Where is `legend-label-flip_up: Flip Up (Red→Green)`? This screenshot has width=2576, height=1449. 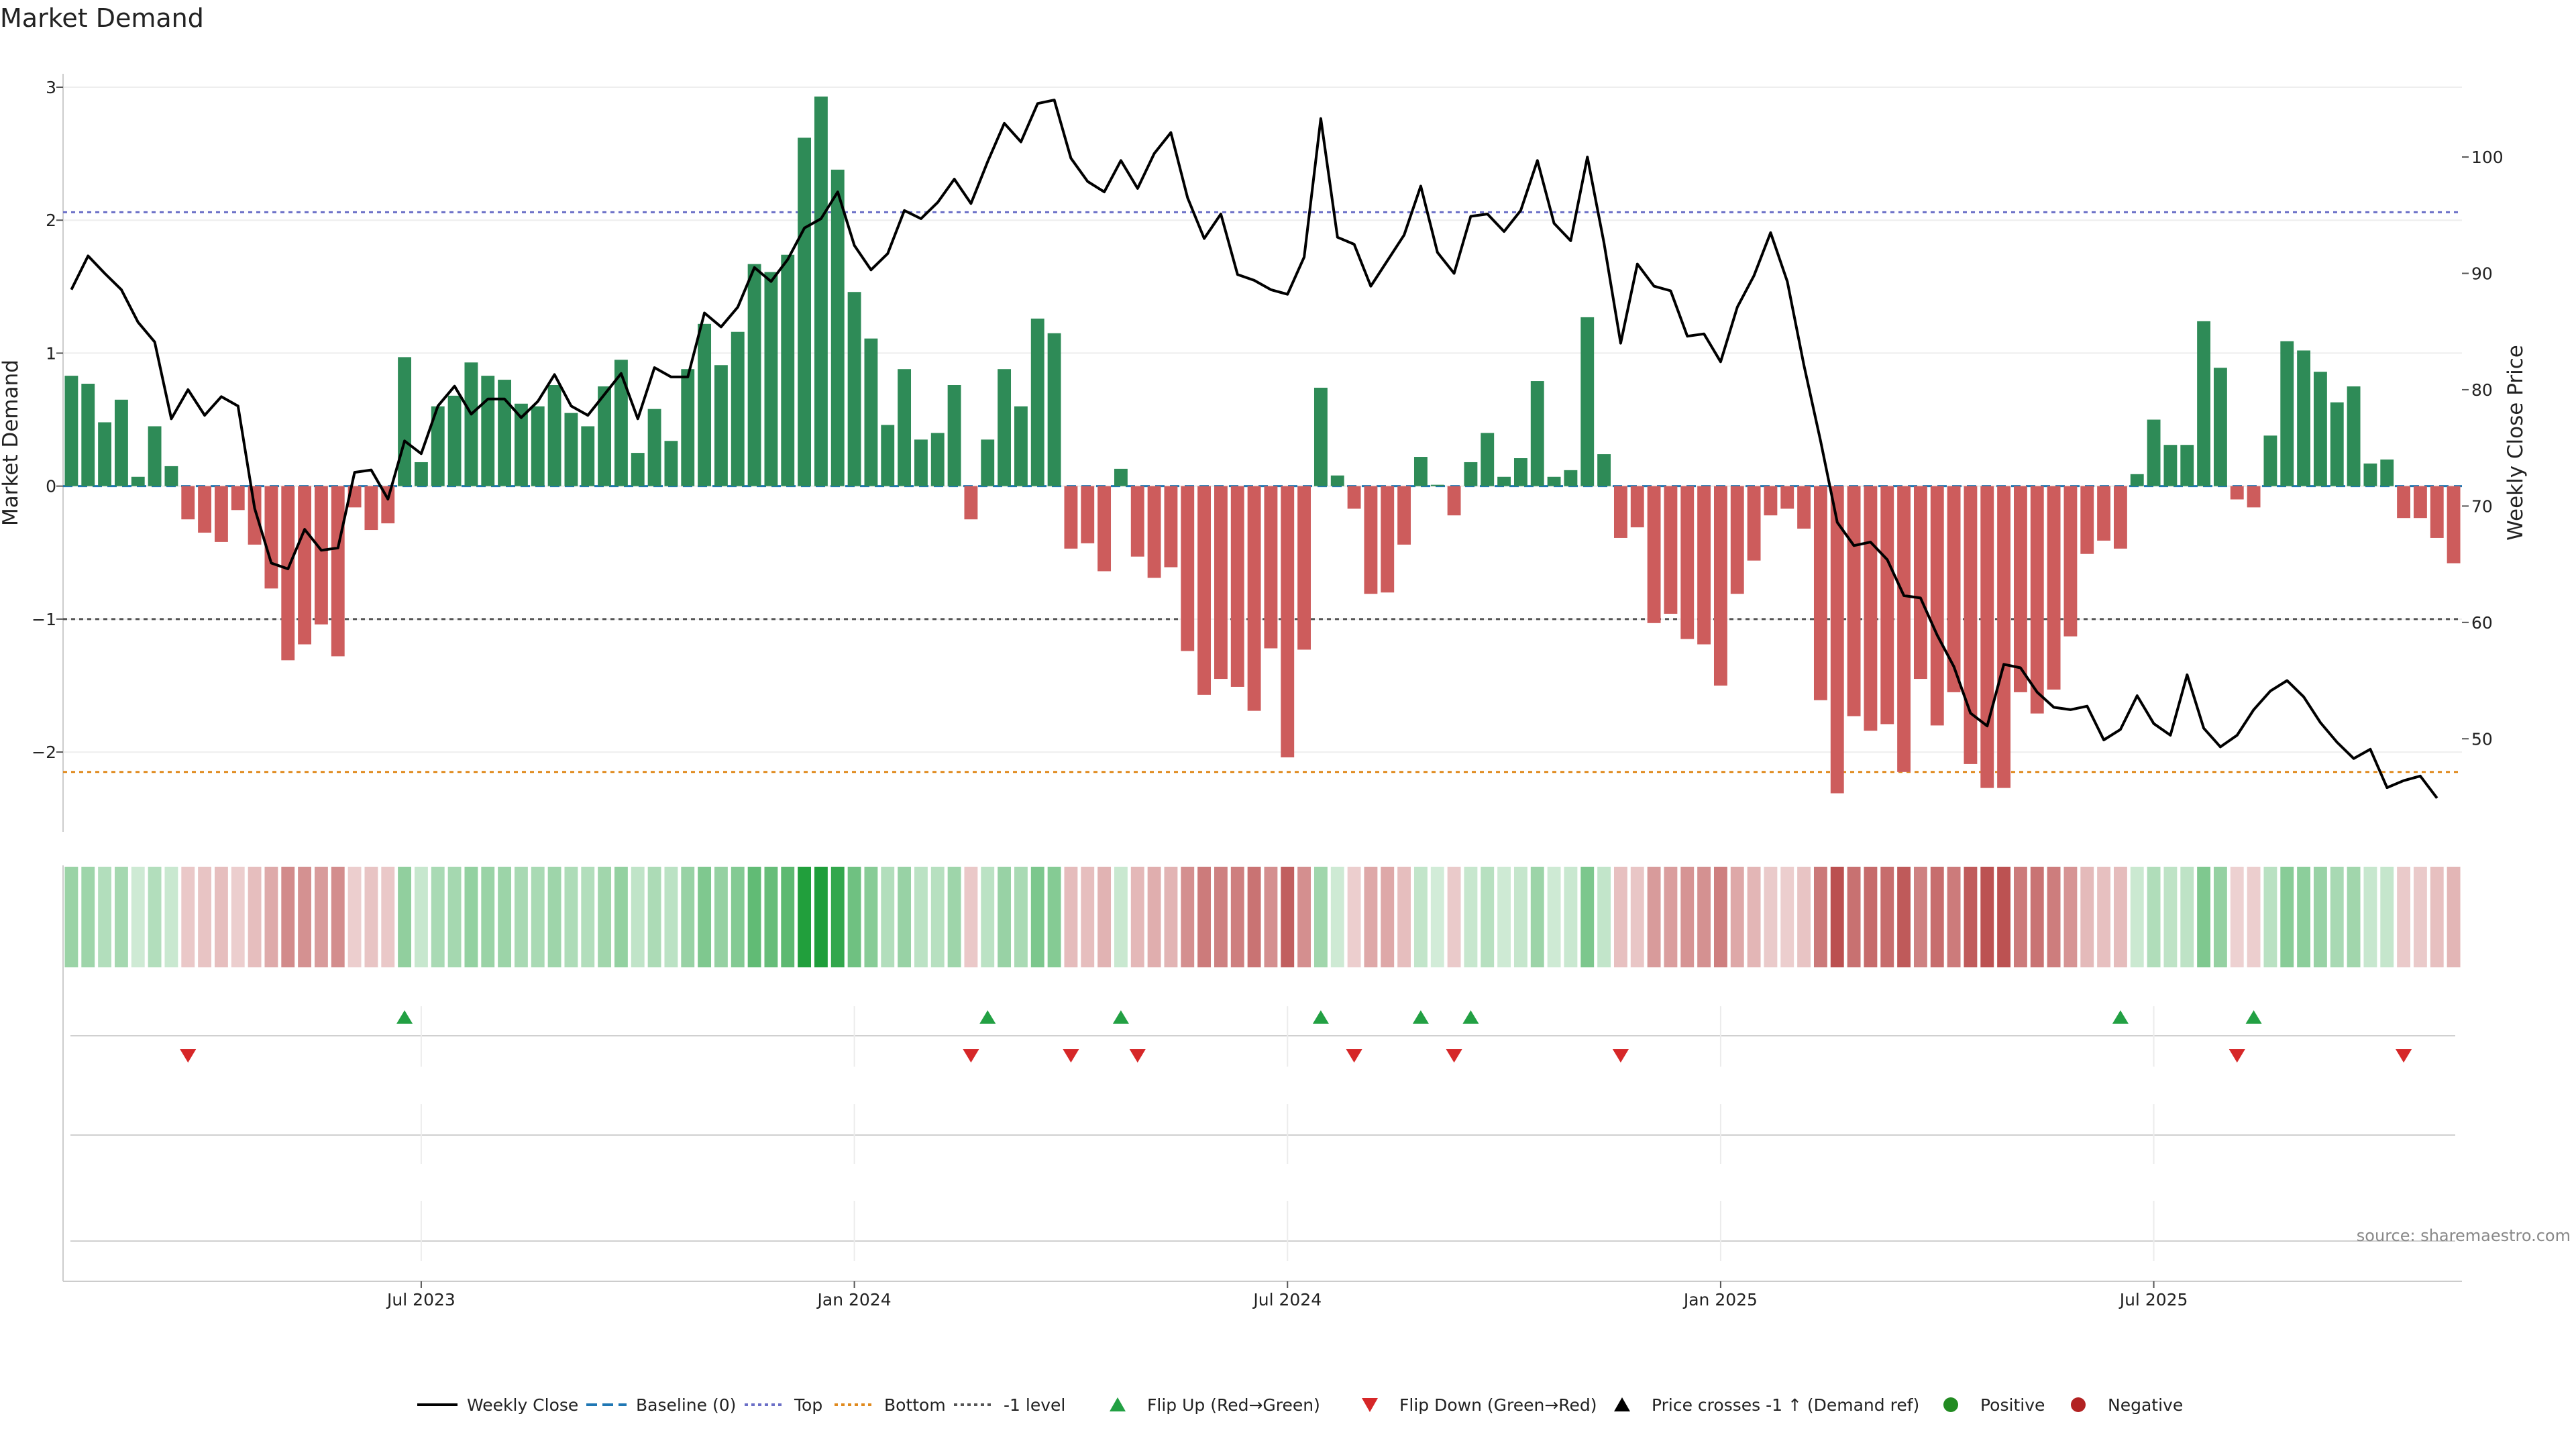
legend-label-flip_up: Flip Up (Red→Green) is located at coordinates (1233, 1405).